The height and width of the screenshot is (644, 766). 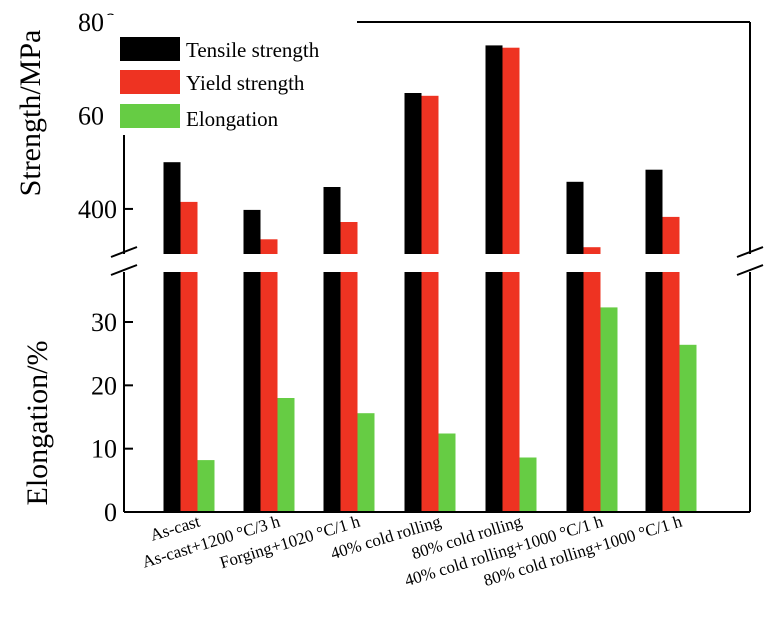 I want to click on legend-label-tensile: Tensile strength, so click(x=253, y=50).